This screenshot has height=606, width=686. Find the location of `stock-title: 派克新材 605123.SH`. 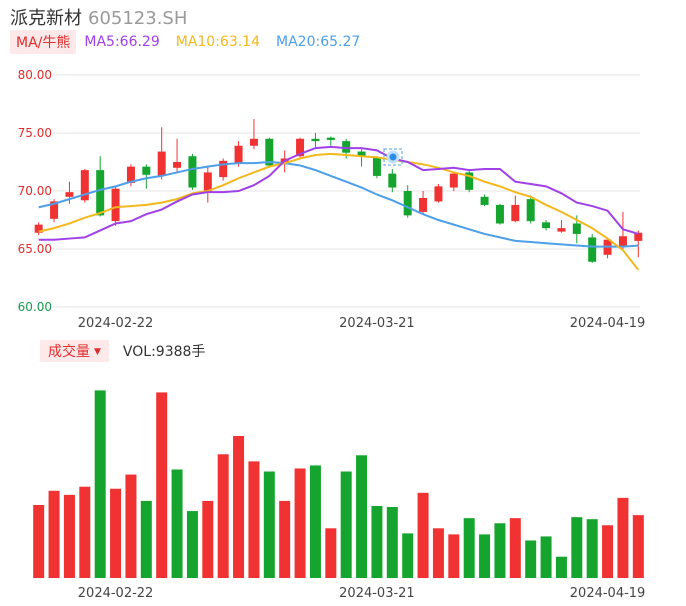

stock-title: 派克新材 605123.SH is located at coordinates (98, 17).